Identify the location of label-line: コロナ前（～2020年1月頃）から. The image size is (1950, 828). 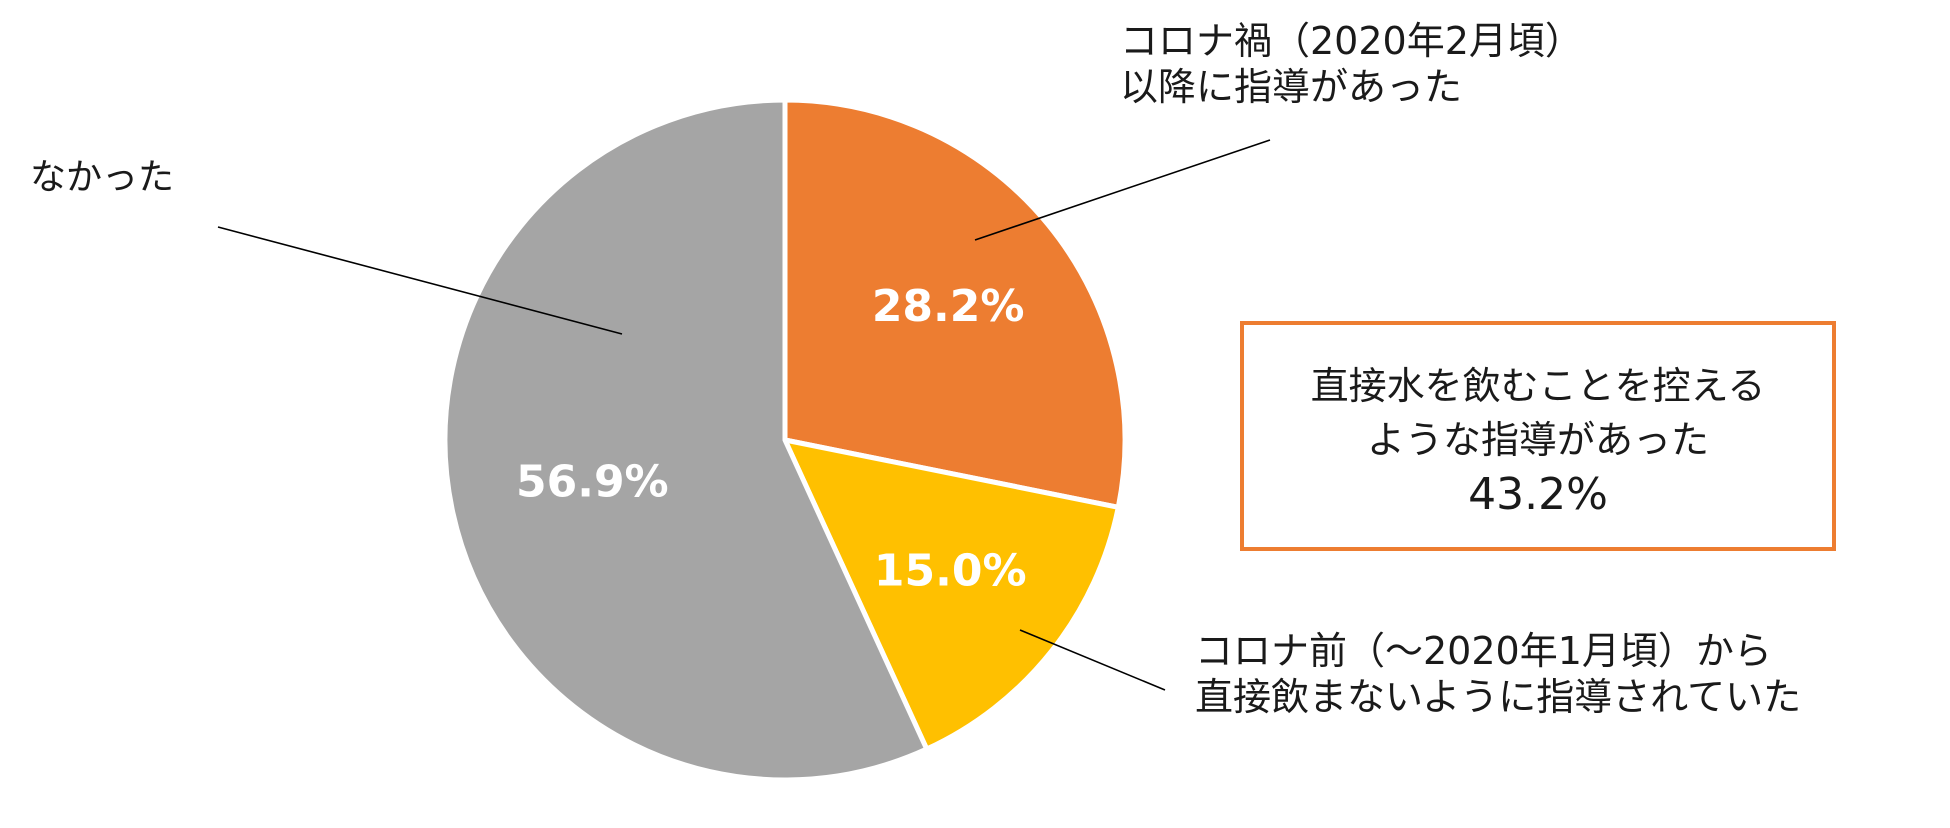
(1483, 651).